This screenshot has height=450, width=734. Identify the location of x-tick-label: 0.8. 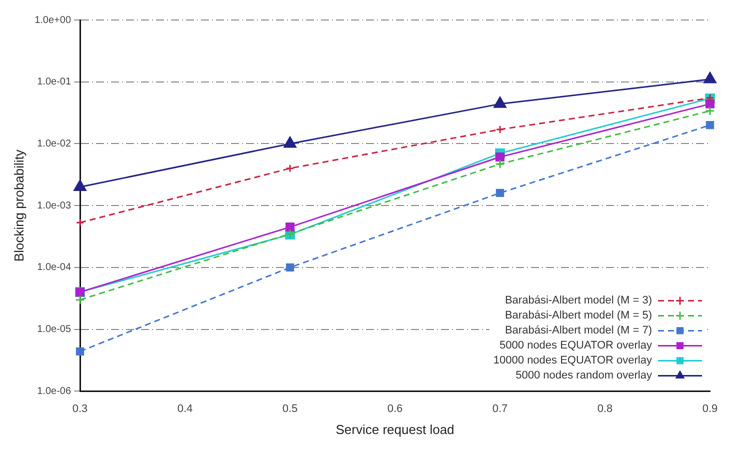
(605, 408).